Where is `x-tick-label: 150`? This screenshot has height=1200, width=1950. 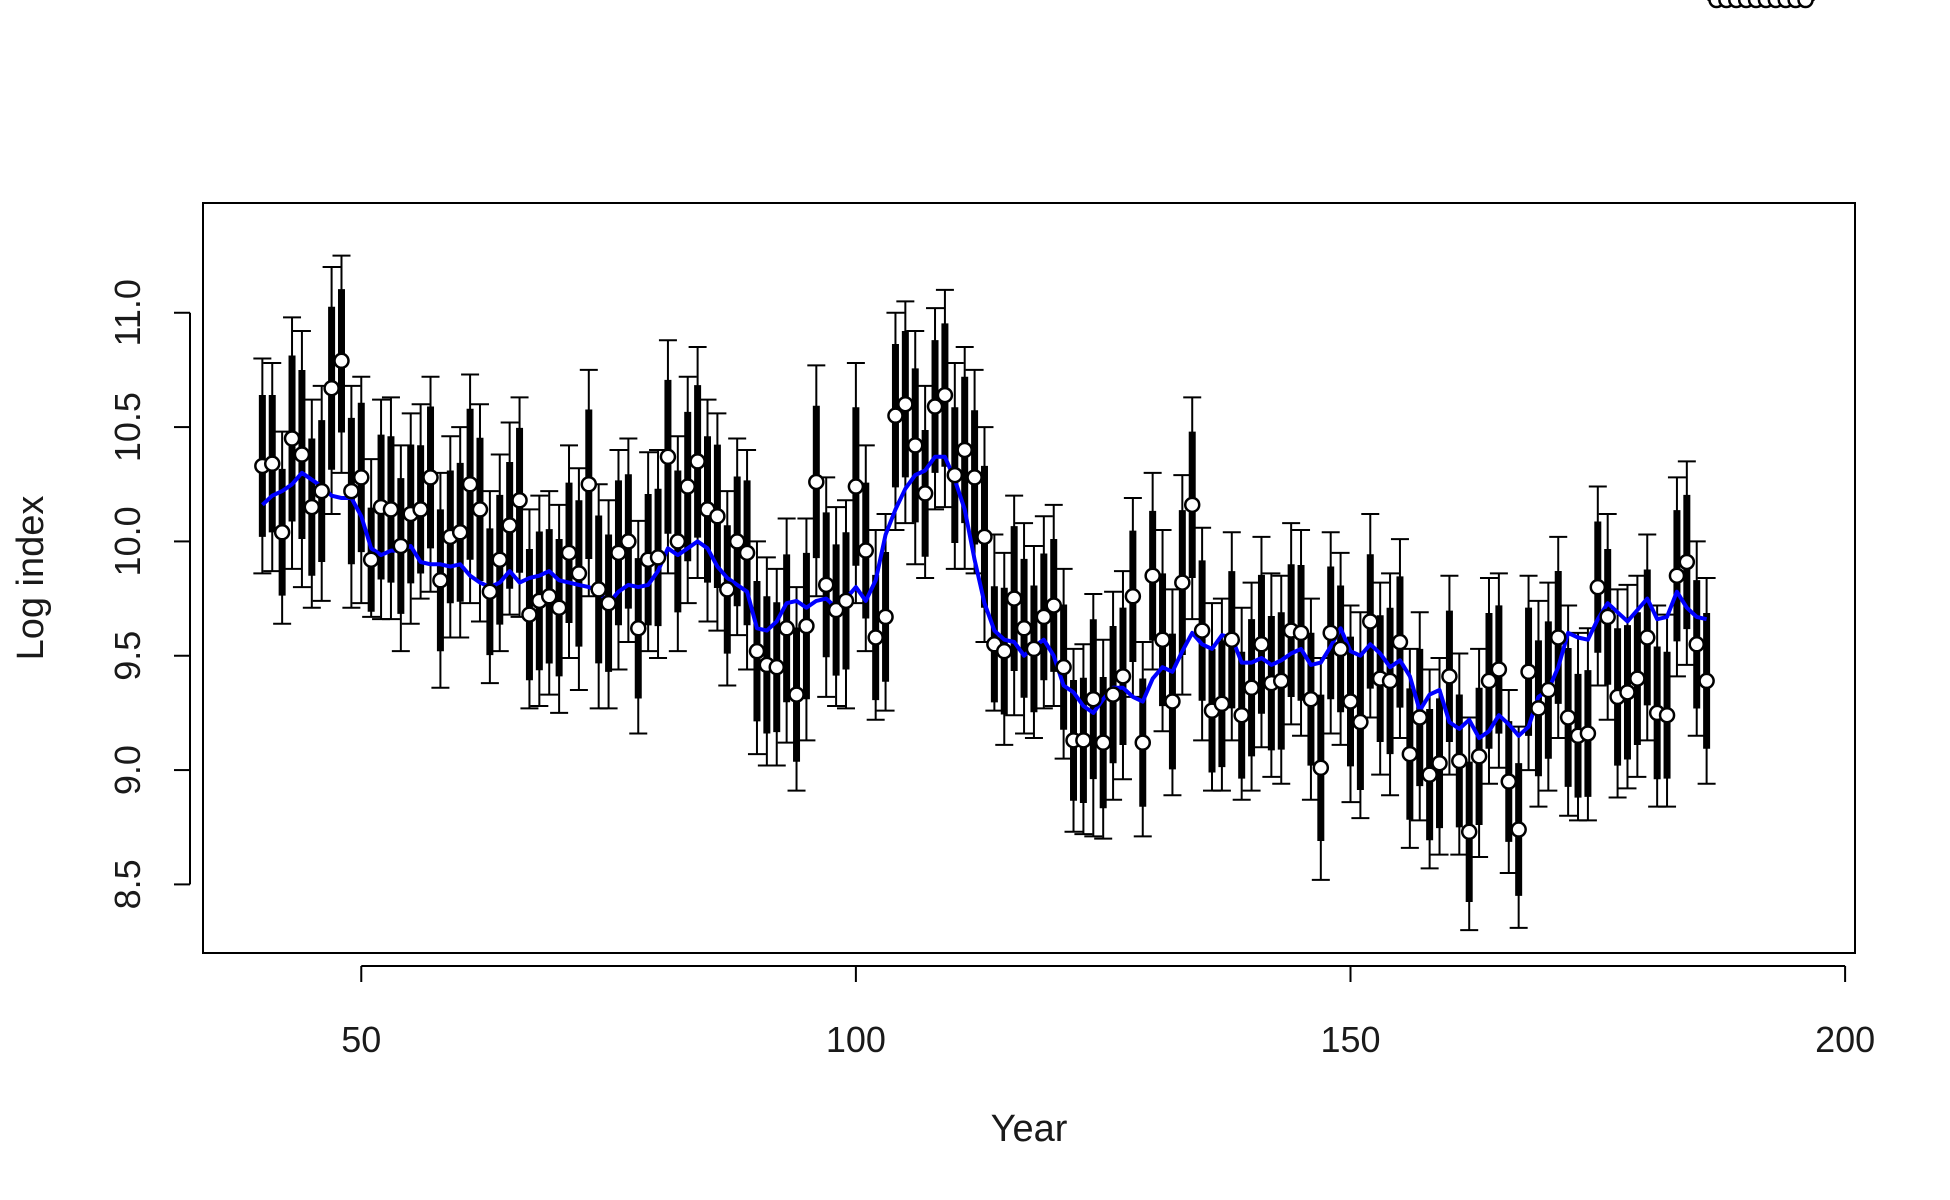 x-tick-label: 150 is located at coordinates (1350, 1039).